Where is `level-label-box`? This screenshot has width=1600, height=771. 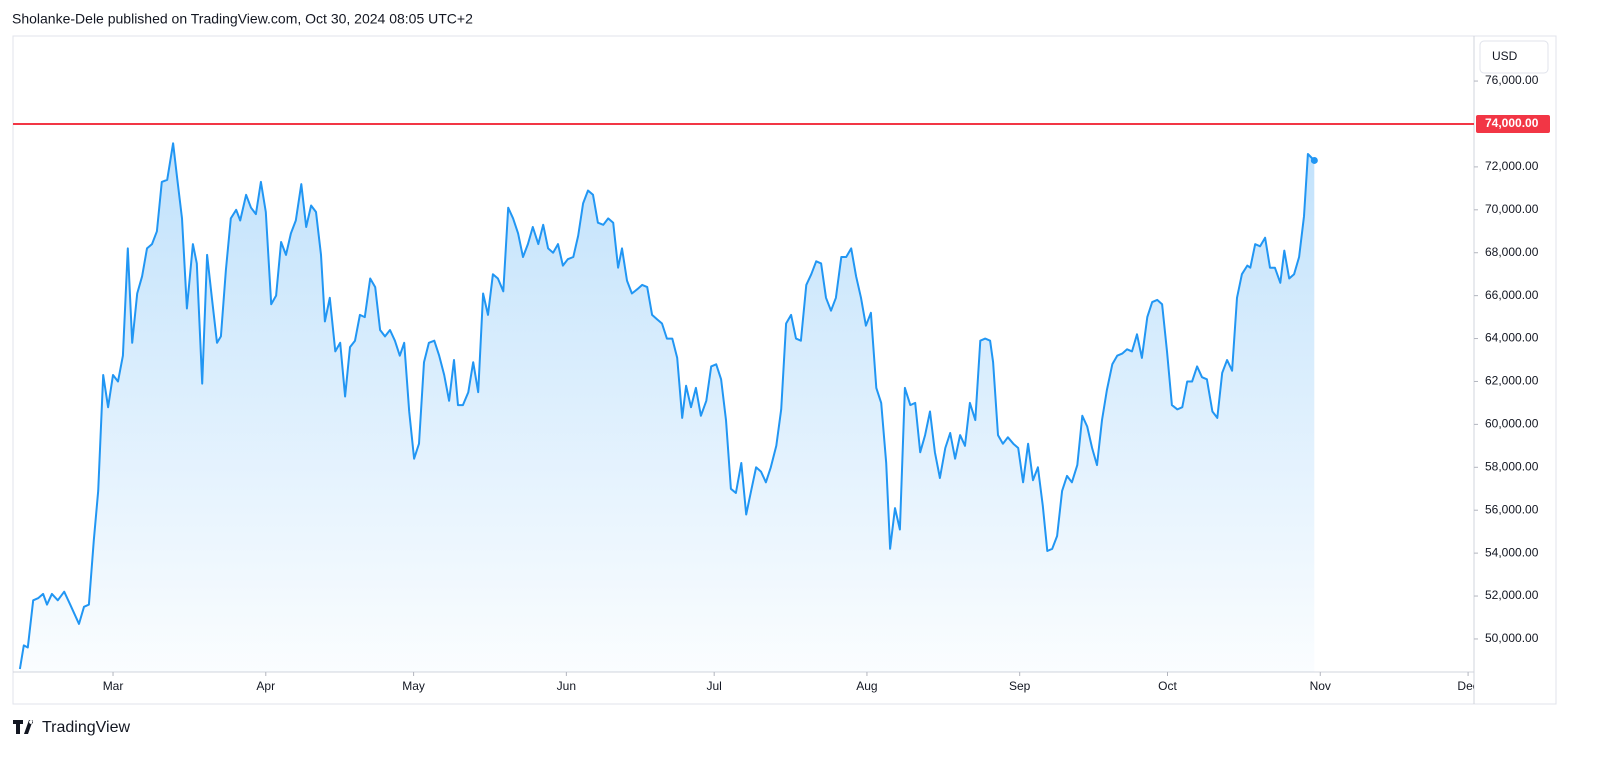 level-label-box is located at coordinates (1513, 123).